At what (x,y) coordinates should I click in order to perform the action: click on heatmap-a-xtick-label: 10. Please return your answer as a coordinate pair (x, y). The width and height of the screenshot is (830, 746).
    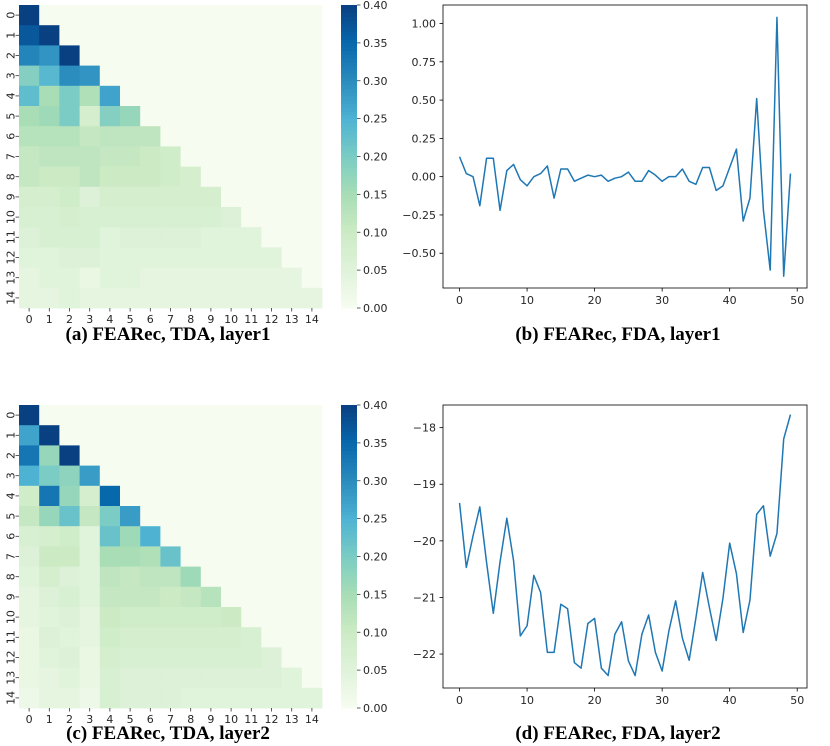
    Looking at the image, I should click on (231, 319).